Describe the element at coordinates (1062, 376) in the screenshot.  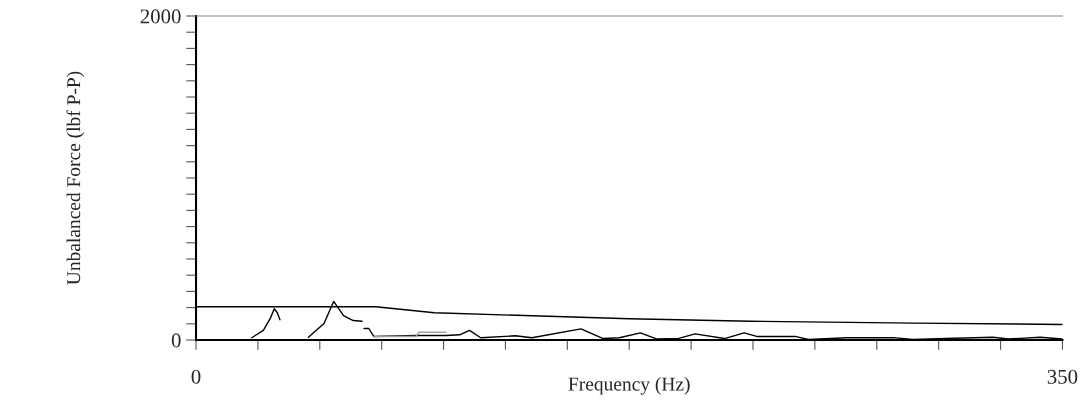
I see `x-tick-label: 350` at that location.